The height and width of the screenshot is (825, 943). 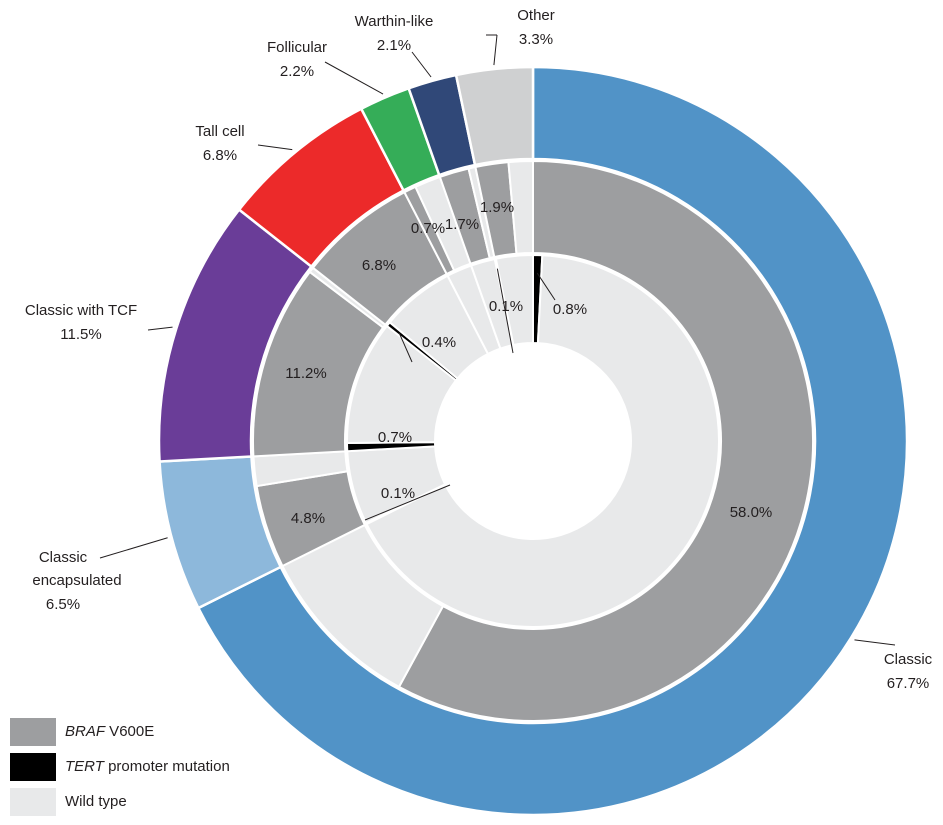 I want to click on middle-label-classic-with-tcf: 11.2%, so click(x=305, y=373).